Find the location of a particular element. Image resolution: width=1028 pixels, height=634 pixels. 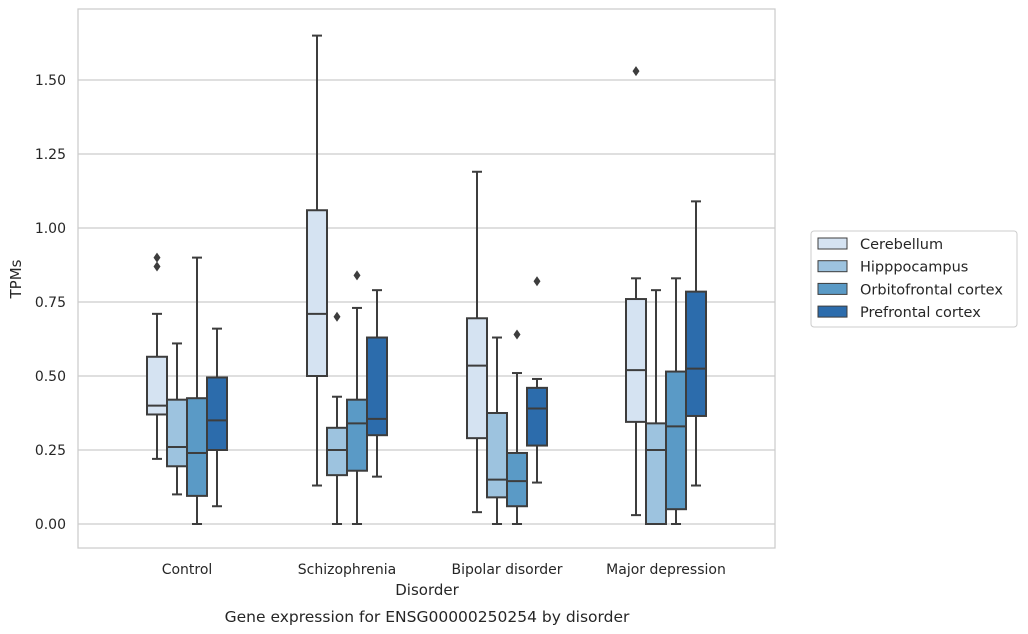

legend-label: Prefrontal cortex is located at coordinates (920, 313).